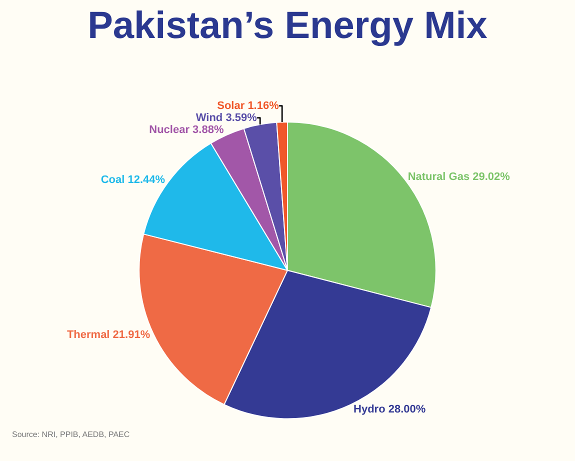 The height and width of the screenshot is (461, 575). I want to click on slice-label: Hydro 28.00%, so click(390, 410).